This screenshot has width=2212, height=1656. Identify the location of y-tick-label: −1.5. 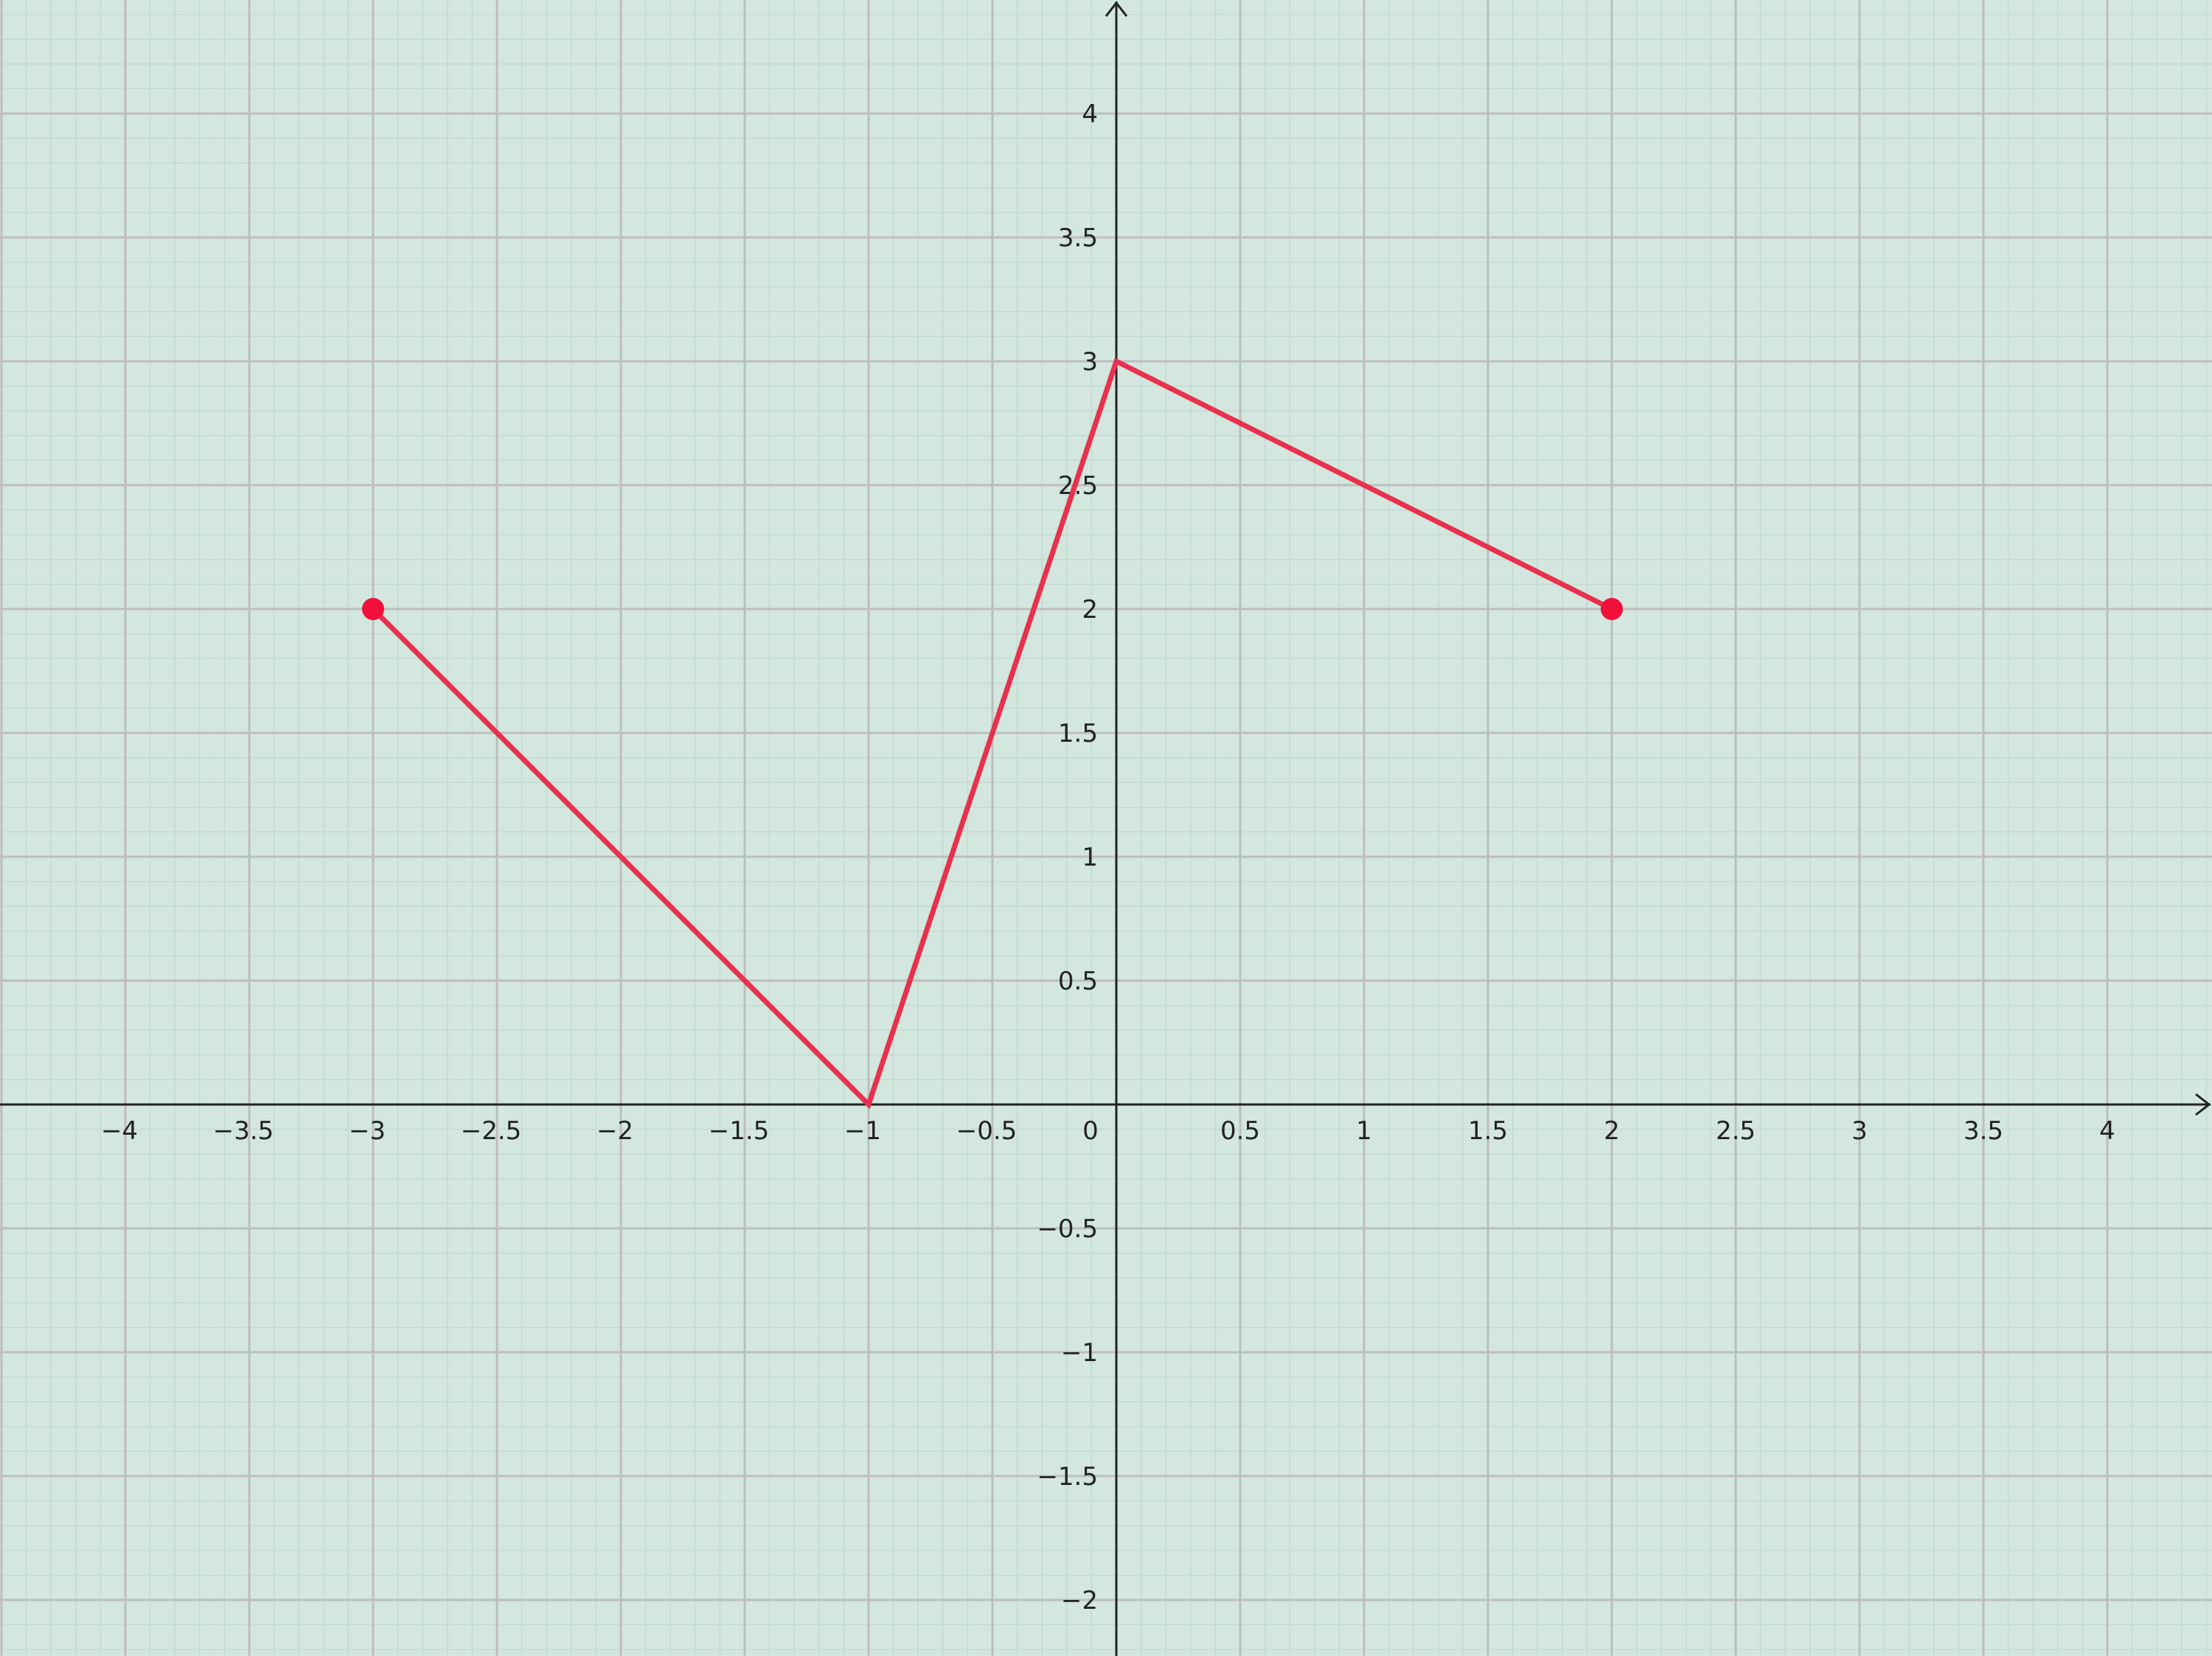
(1067, 1477).